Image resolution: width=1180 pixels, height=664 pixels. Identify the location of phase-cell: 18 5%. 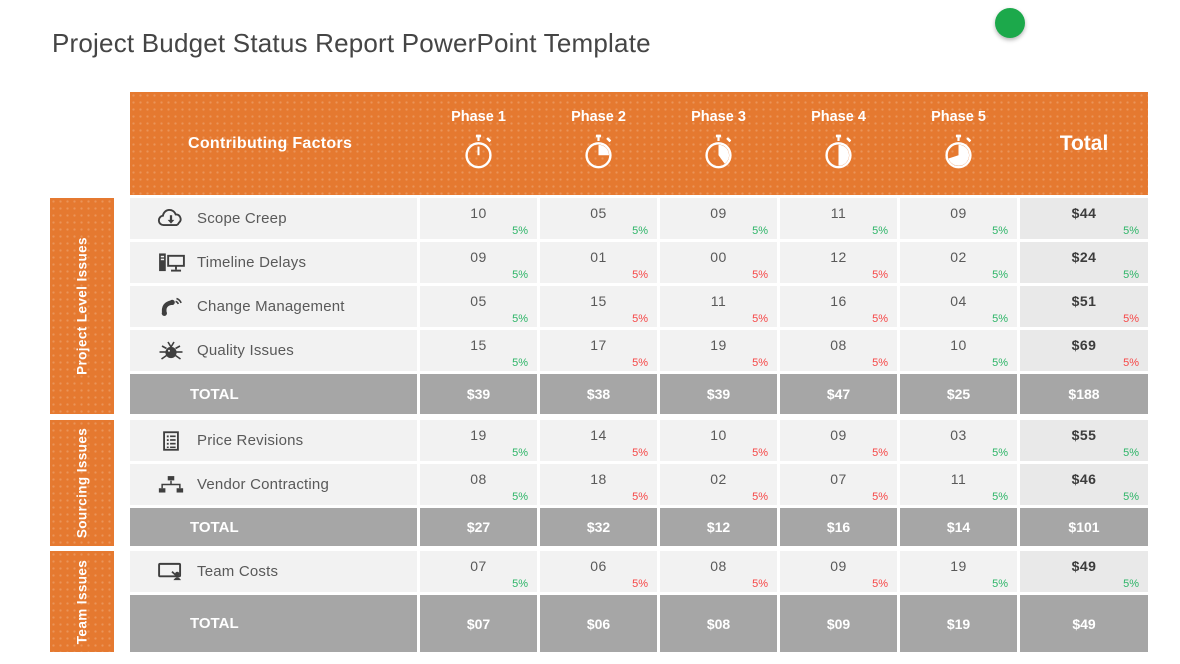
(598, 484).